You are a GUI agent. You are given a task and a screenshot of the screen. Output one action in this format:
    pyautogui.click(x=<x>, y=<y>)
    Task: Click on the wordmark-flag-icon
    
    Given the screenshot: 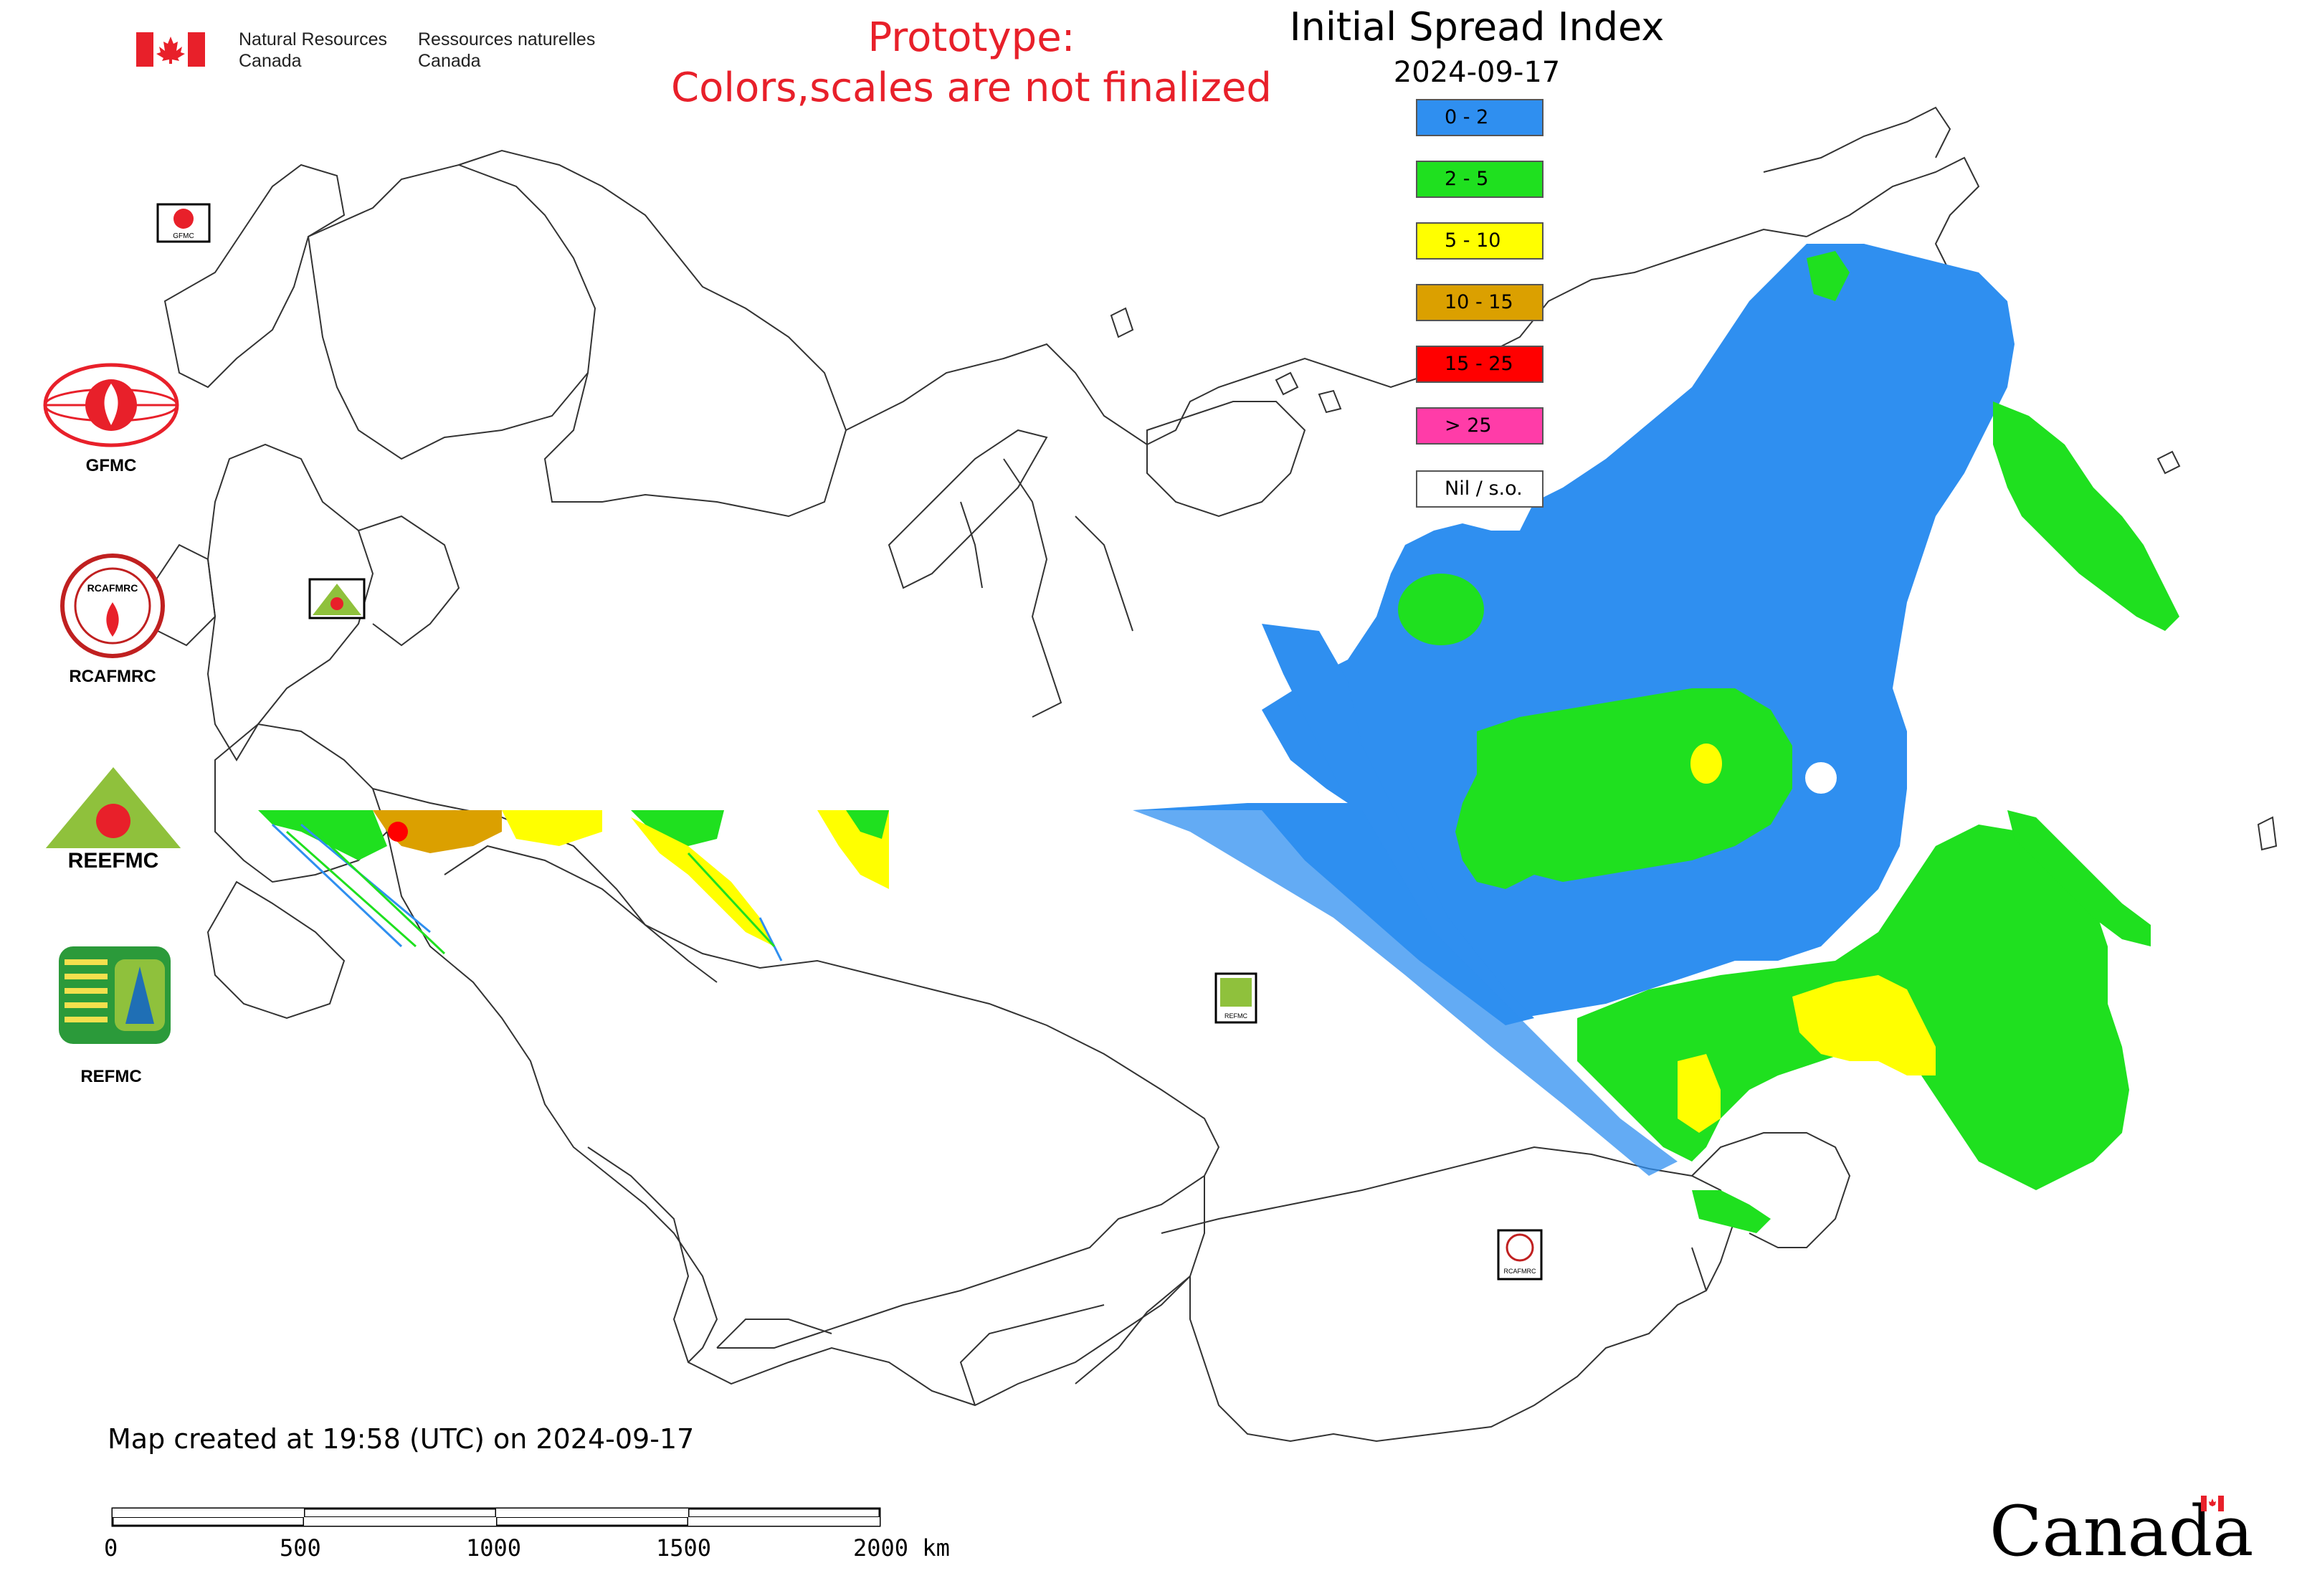 What is the action you would take?
    pyautogui.click(x=2212, y=1503)
    